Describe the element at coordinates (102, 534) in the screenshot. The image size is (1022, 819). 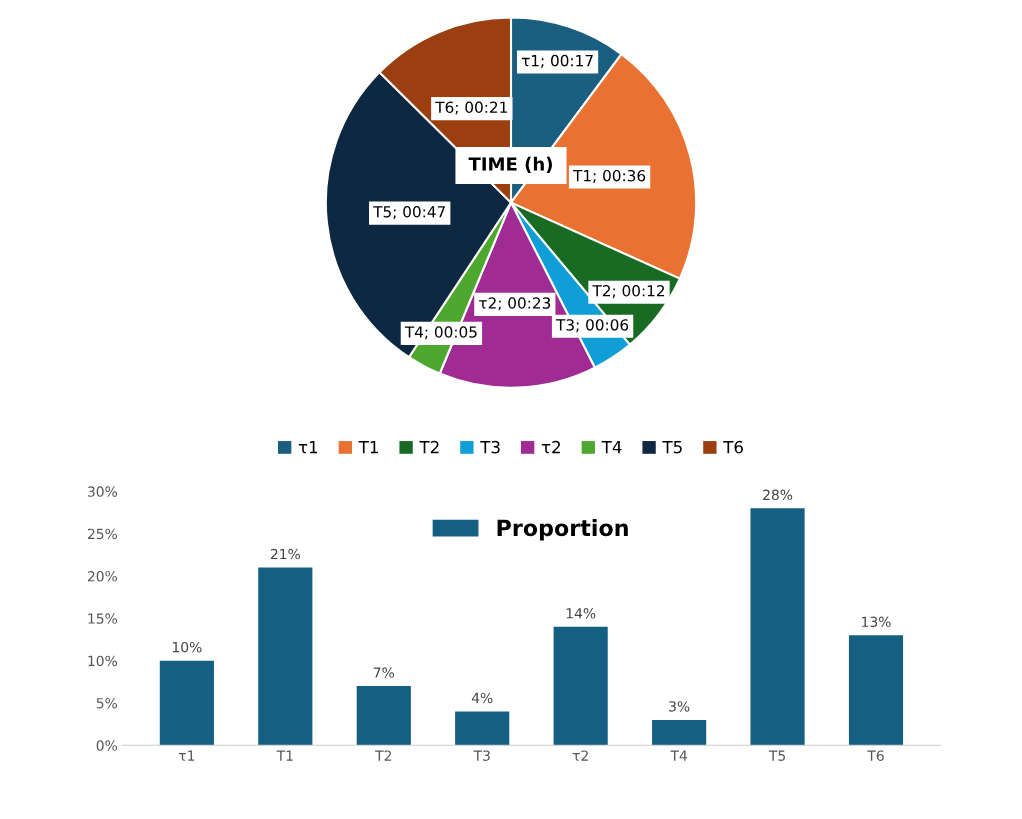
I see `y-tick-label: 25%` at that location.